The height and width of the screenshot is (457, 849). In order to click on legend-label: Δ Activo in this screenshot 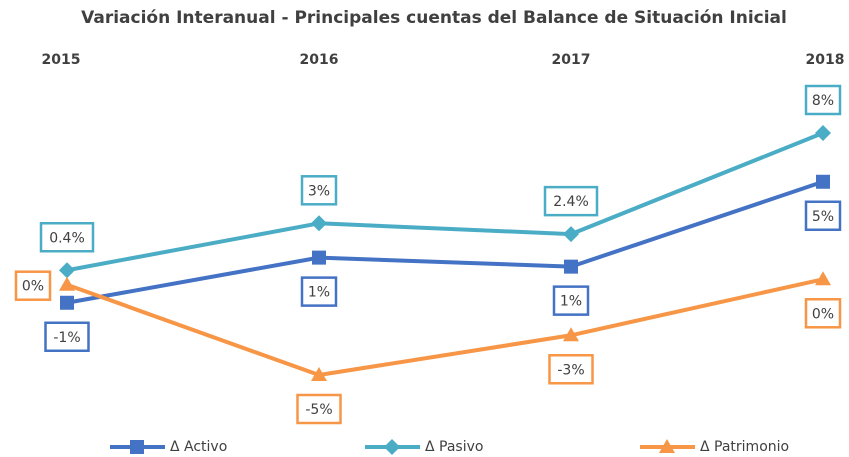, I will do `click(198, 447)`.